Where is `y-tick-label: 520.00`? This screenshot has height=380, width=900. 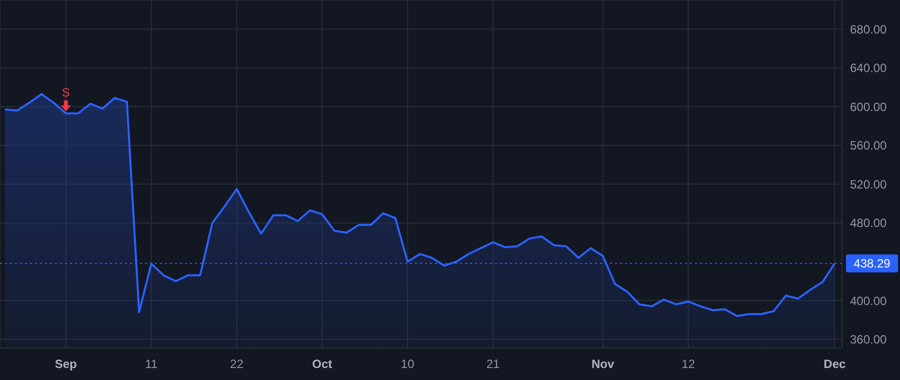 y-tick-label: 520.00 is located at coordinates (869, 184).